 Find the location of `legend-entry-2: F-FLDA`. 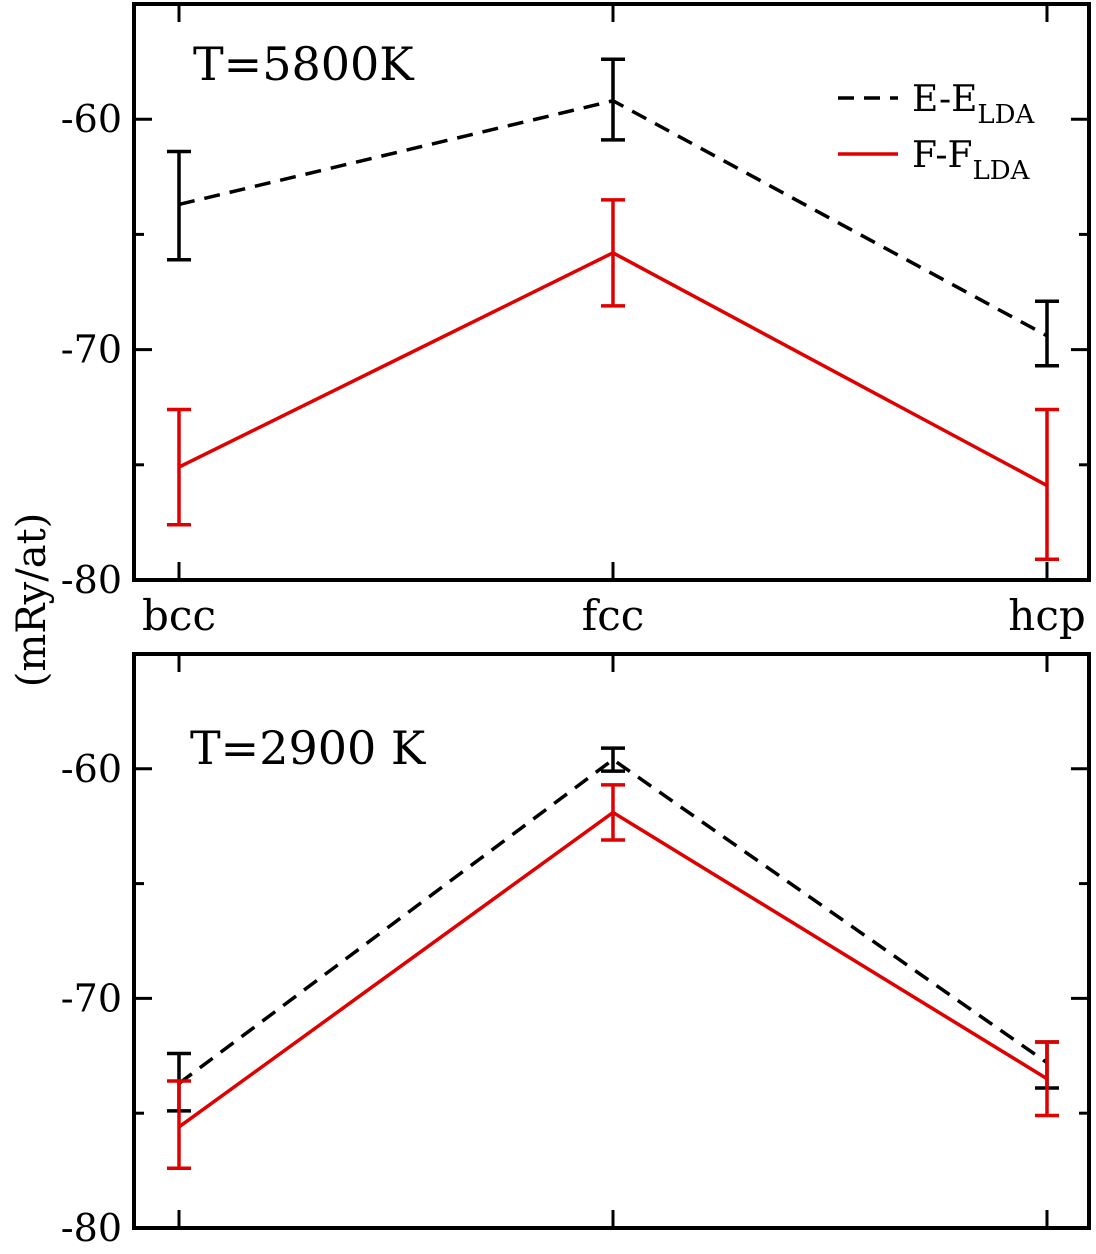

legend-entry-2: F-FLDA is located at coordinates (971, 160).